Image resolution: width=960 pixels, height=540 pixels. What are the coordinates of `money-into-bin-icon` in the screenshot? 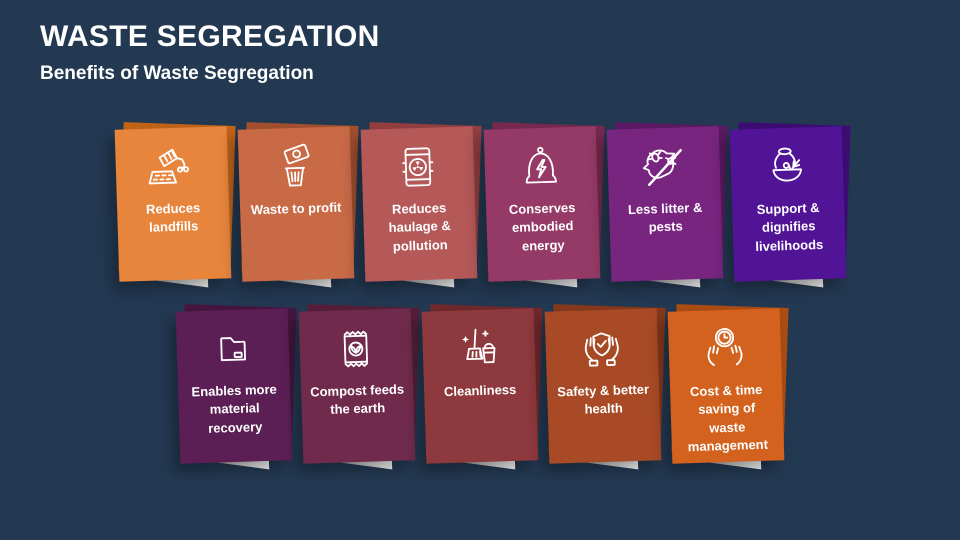 It's located at (295, 167).